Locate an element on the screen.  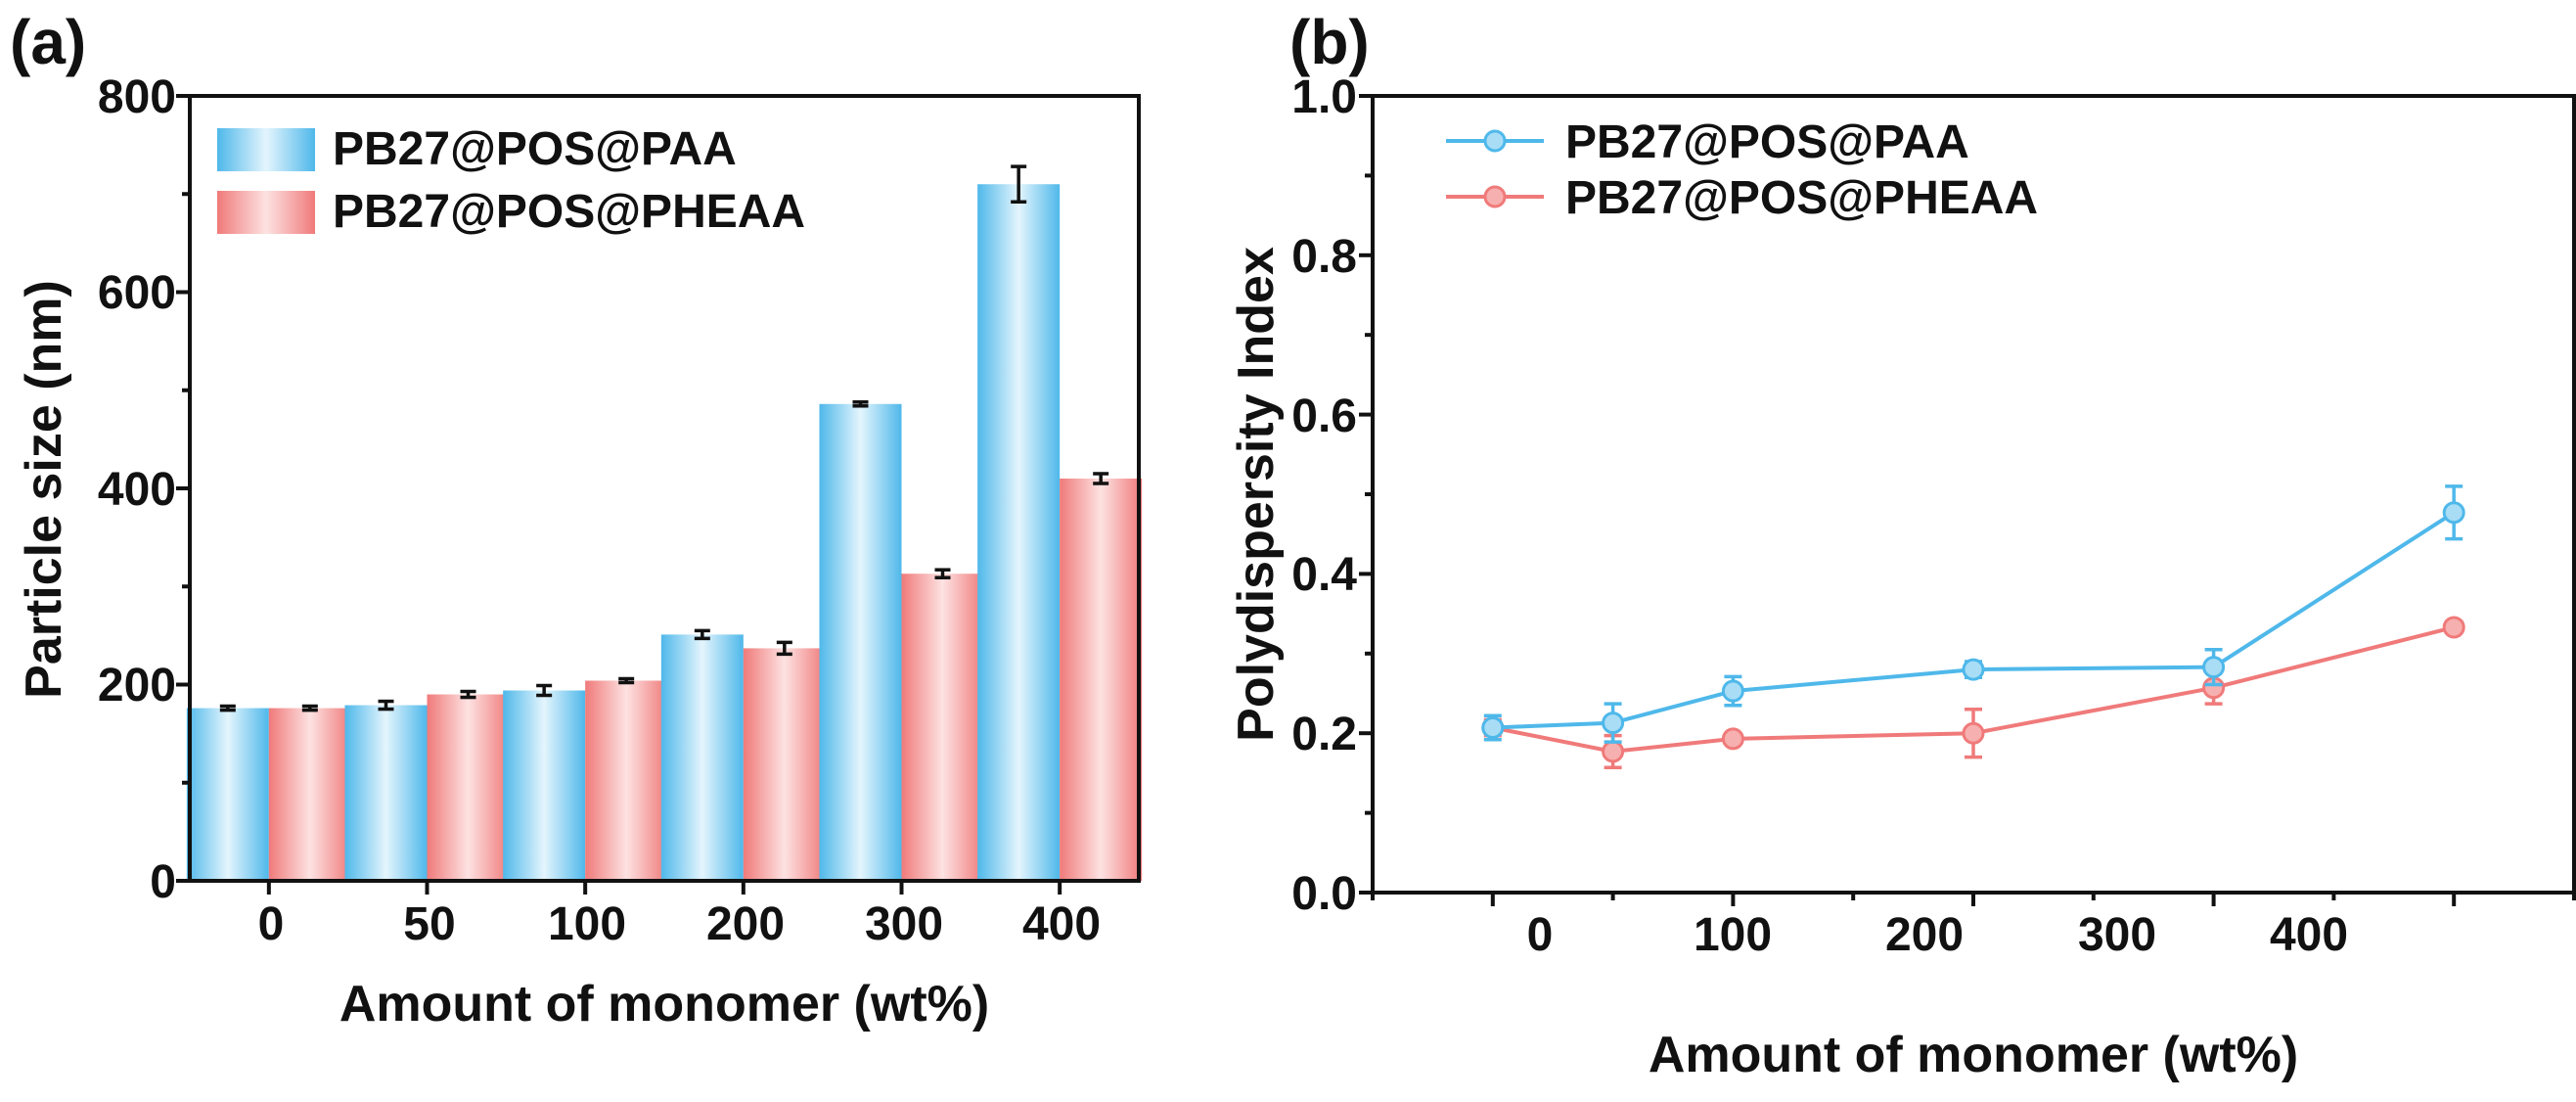
panel-b-ytick-label: 0.0 is located at coordinates (1324, 894).